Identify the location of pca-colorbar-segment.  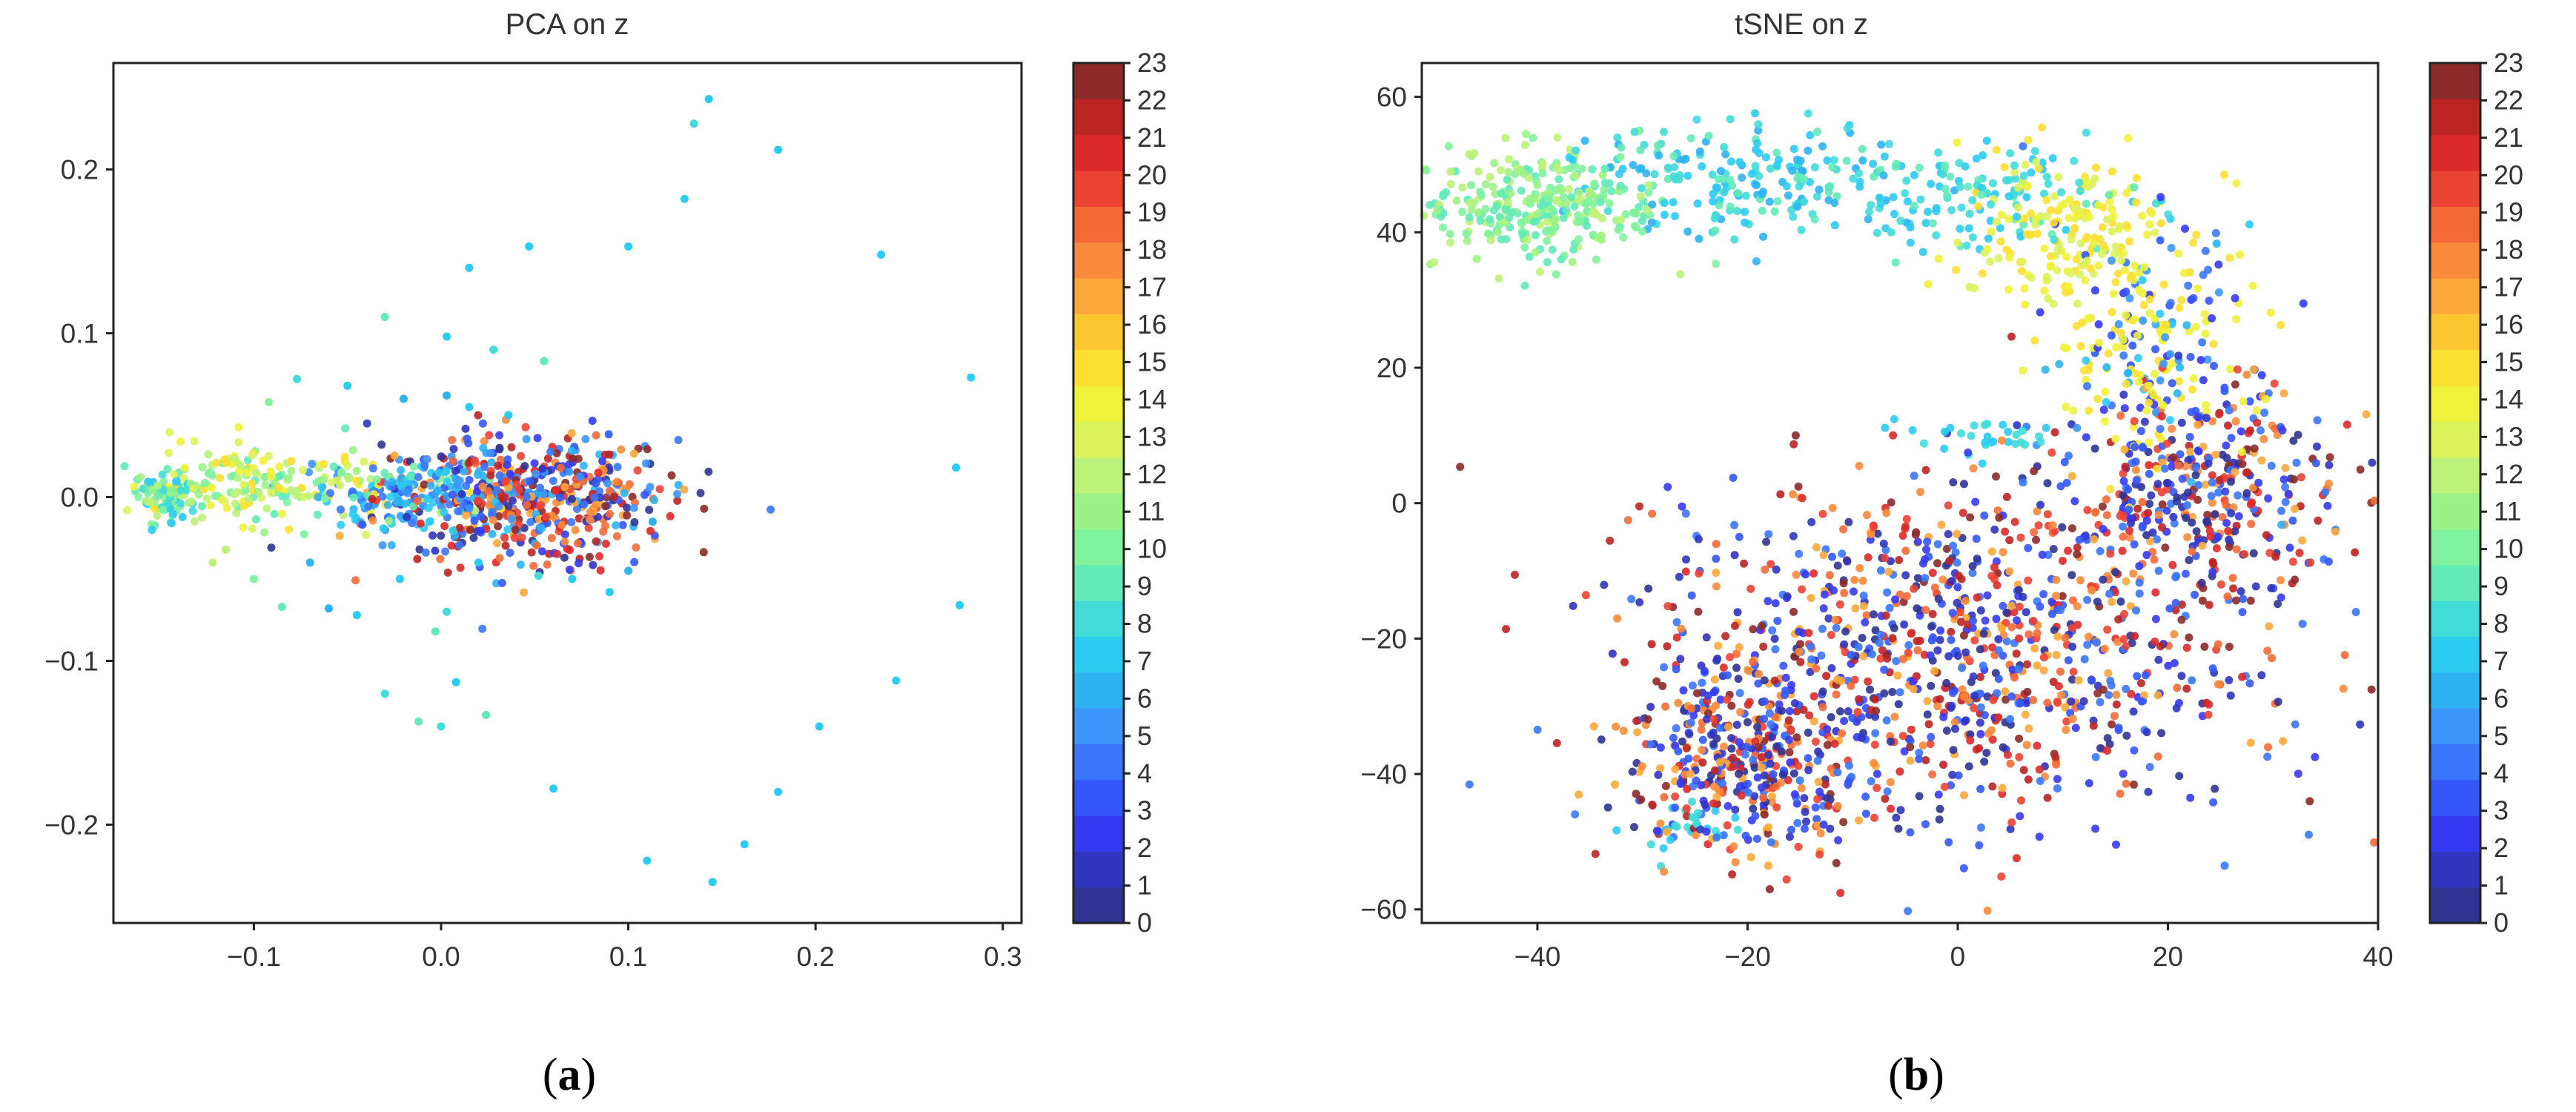
(1098, 833).